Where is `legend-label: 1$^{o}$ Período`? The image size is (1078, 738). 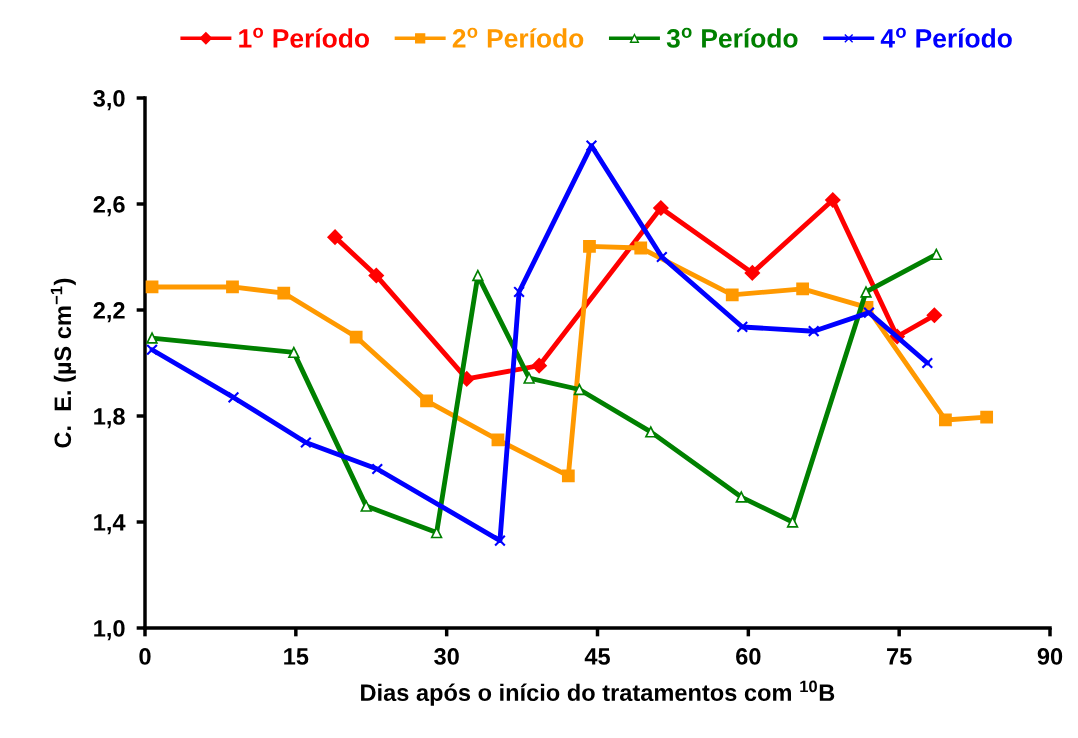
legend-label: 1$^{o}$ Período is located at coordinates (304, 37).